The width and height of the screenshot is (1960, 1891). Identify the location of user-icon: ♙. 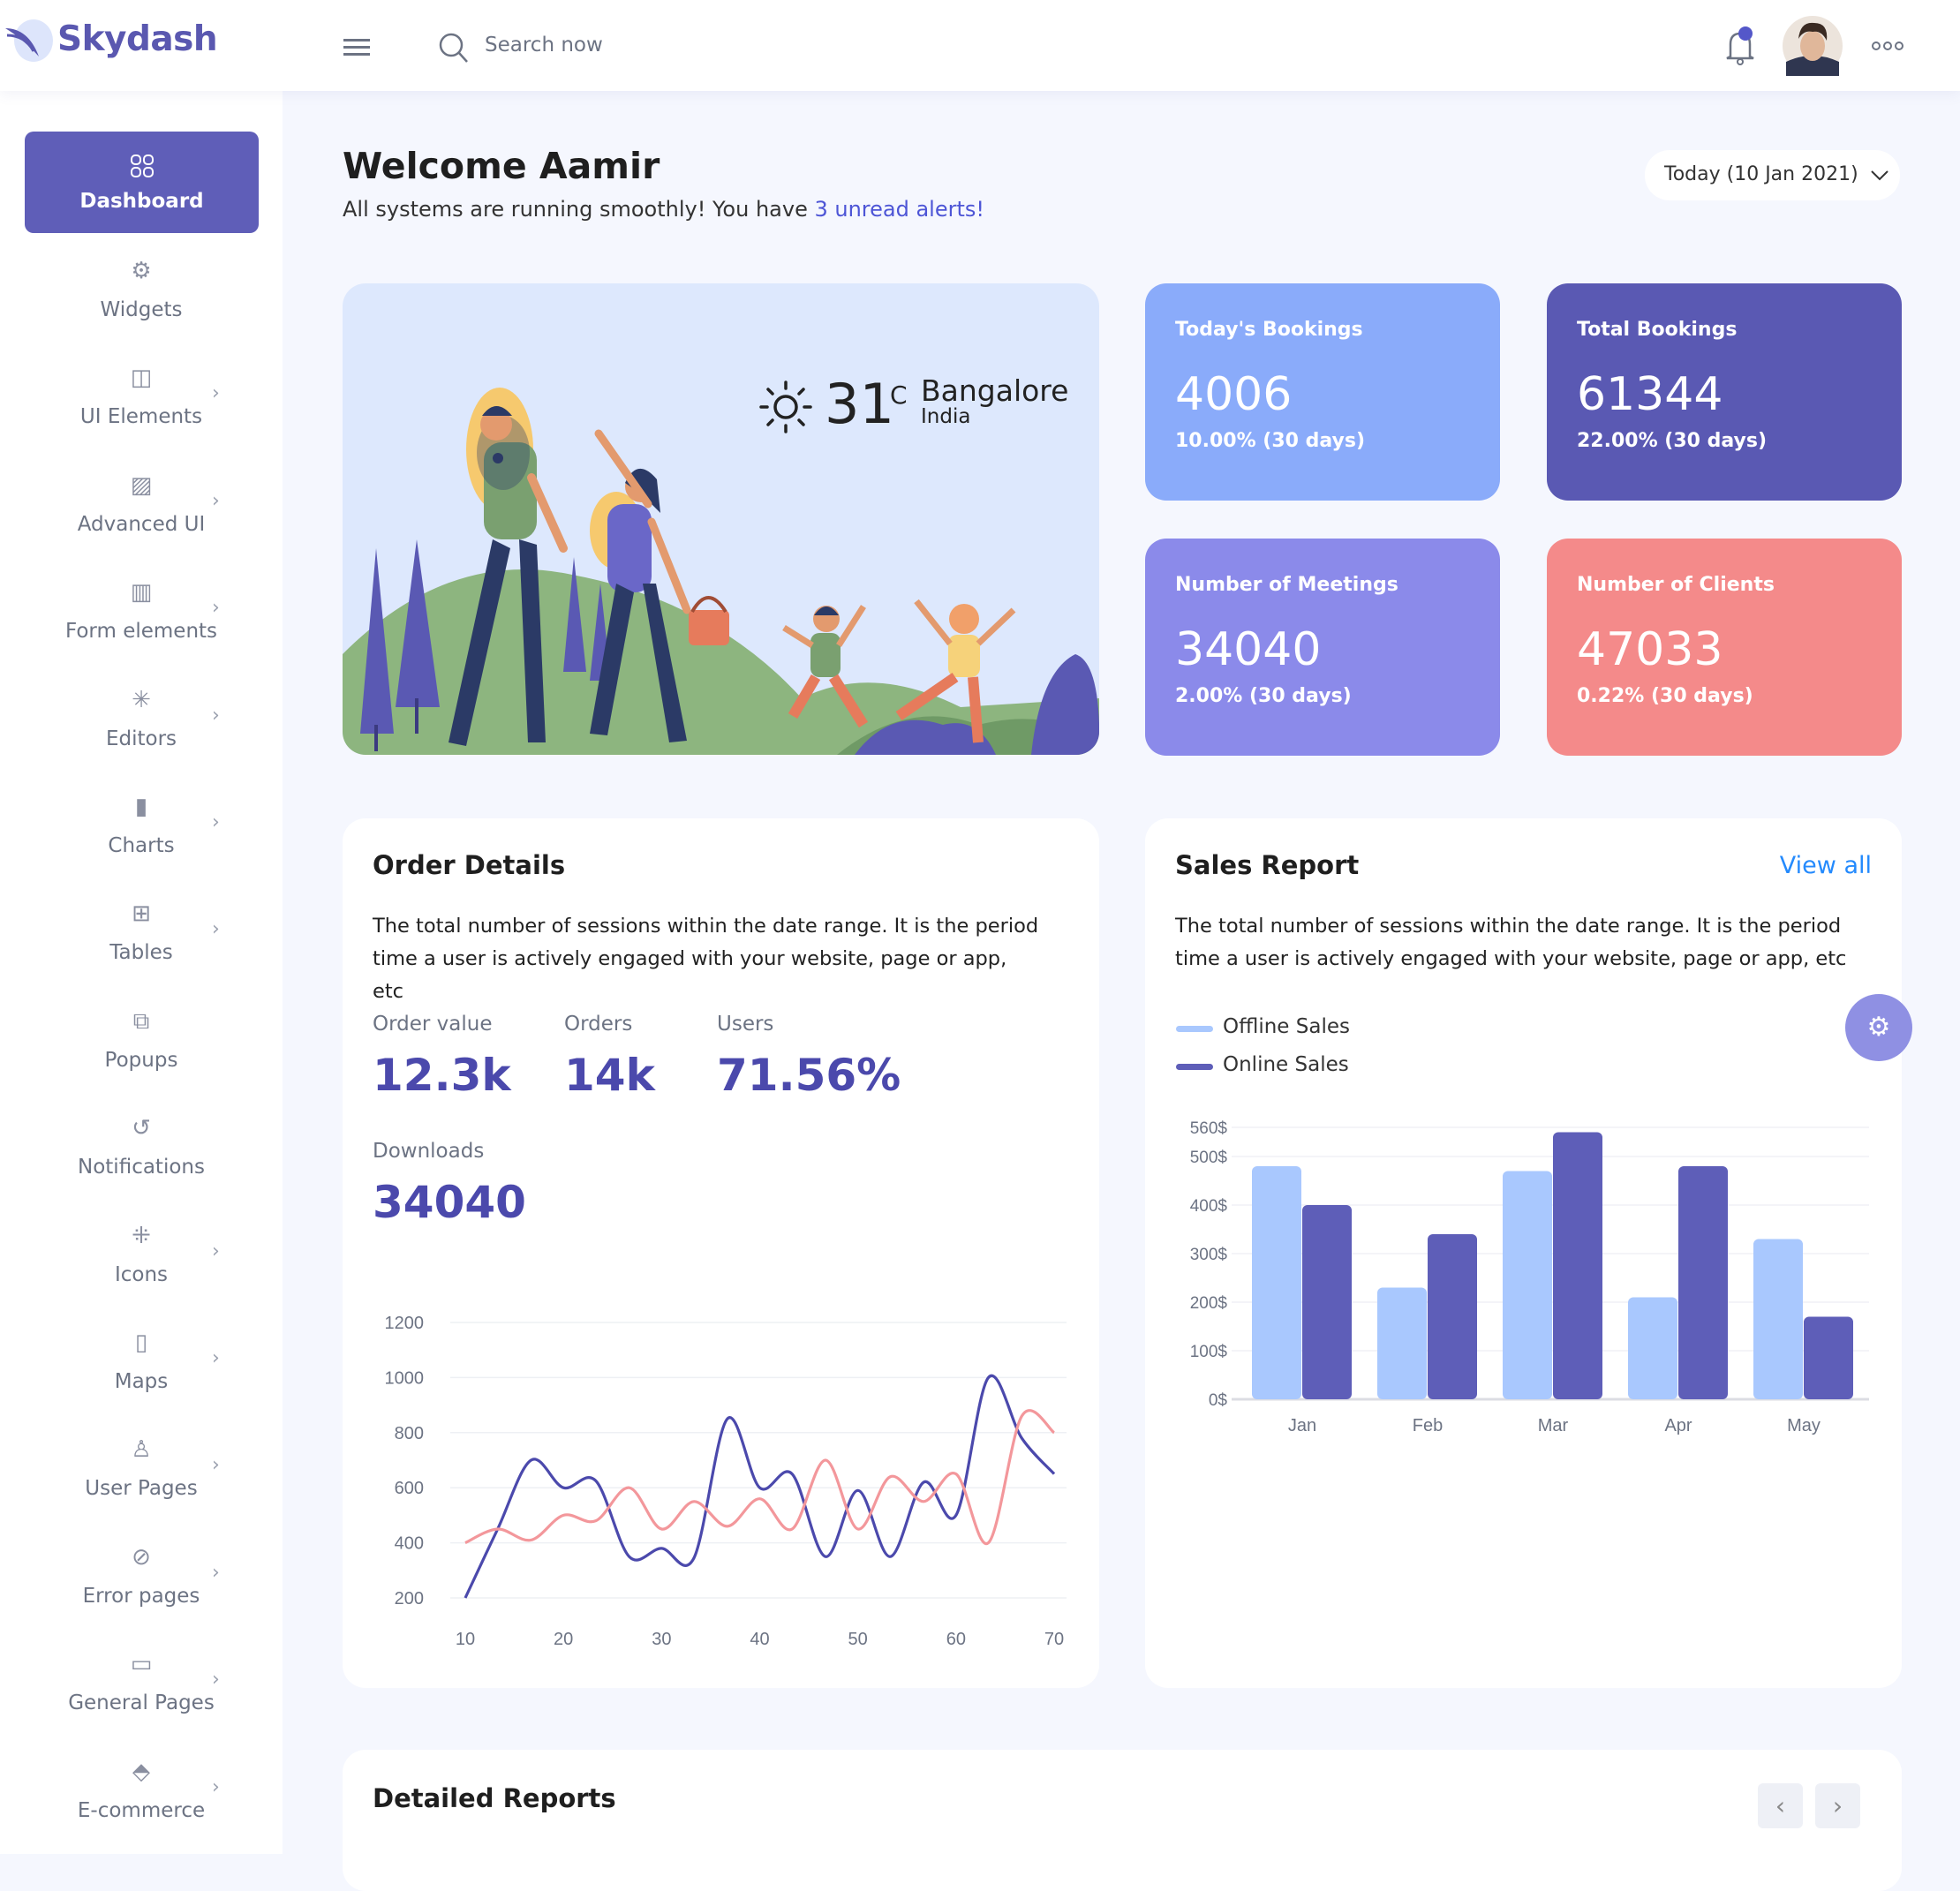
(141, 1450).